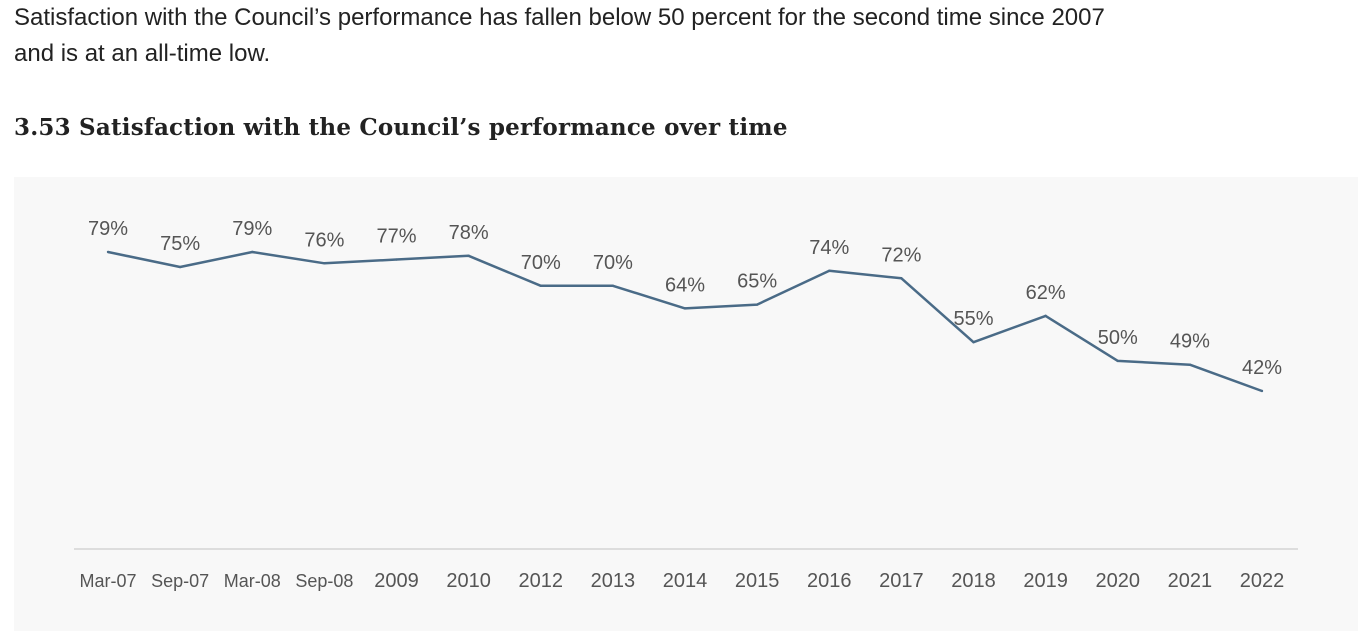  Describe the element at coordinates (1045, 581) in the screenshot. I see `x-tick-label: 2019` at that location.